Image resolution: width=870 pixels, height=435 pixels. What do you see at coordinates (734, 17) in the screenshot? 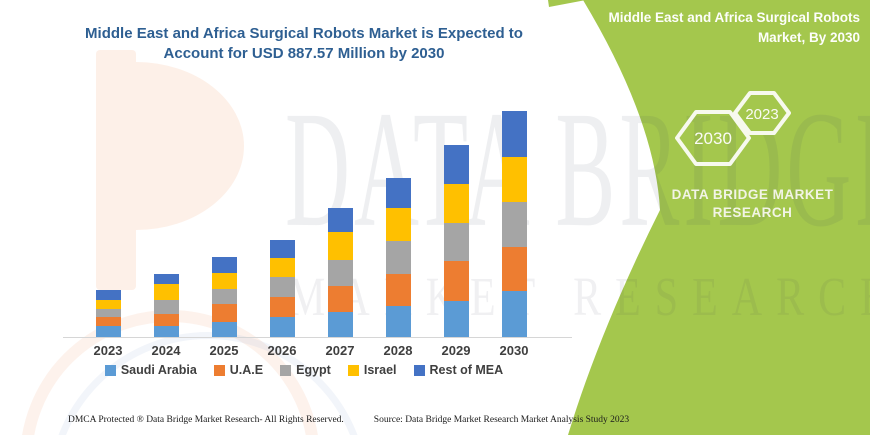
I see `side-panel-title-line1: Middle East and Africa Surgical Robots` at bounding box center [734, 17].